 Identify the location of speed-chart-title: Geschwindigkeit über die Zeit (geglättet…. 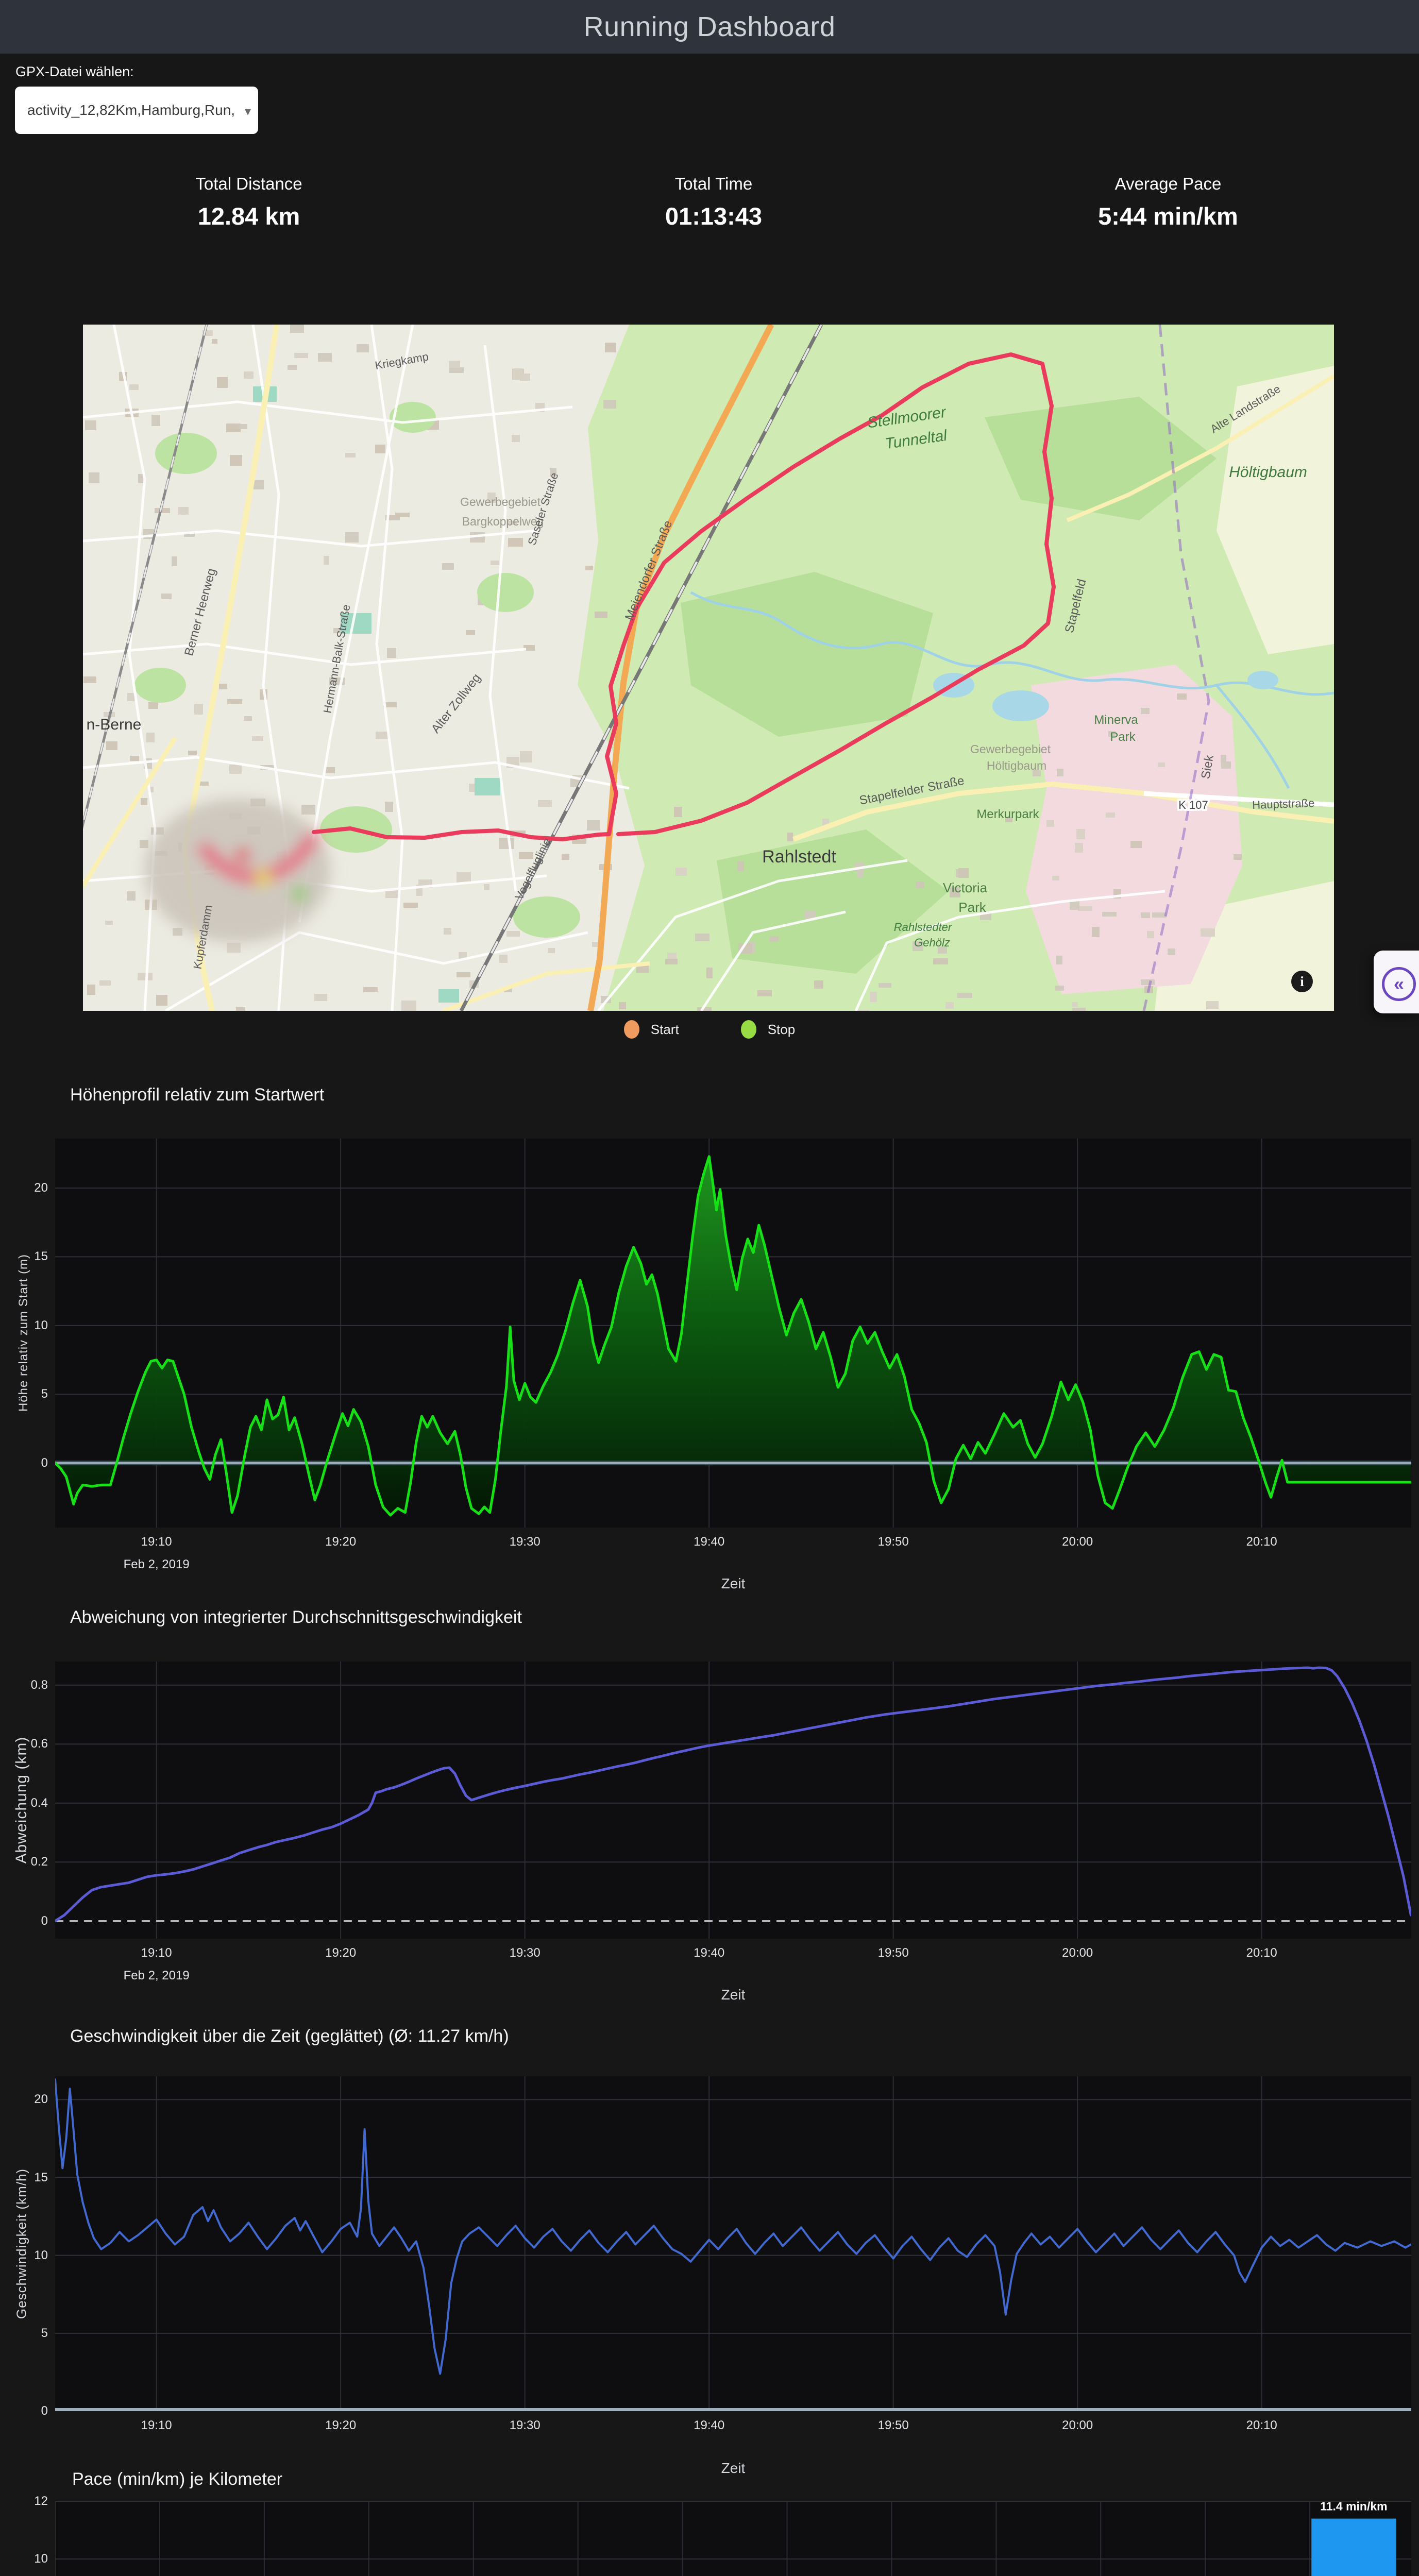
(289, 2036).